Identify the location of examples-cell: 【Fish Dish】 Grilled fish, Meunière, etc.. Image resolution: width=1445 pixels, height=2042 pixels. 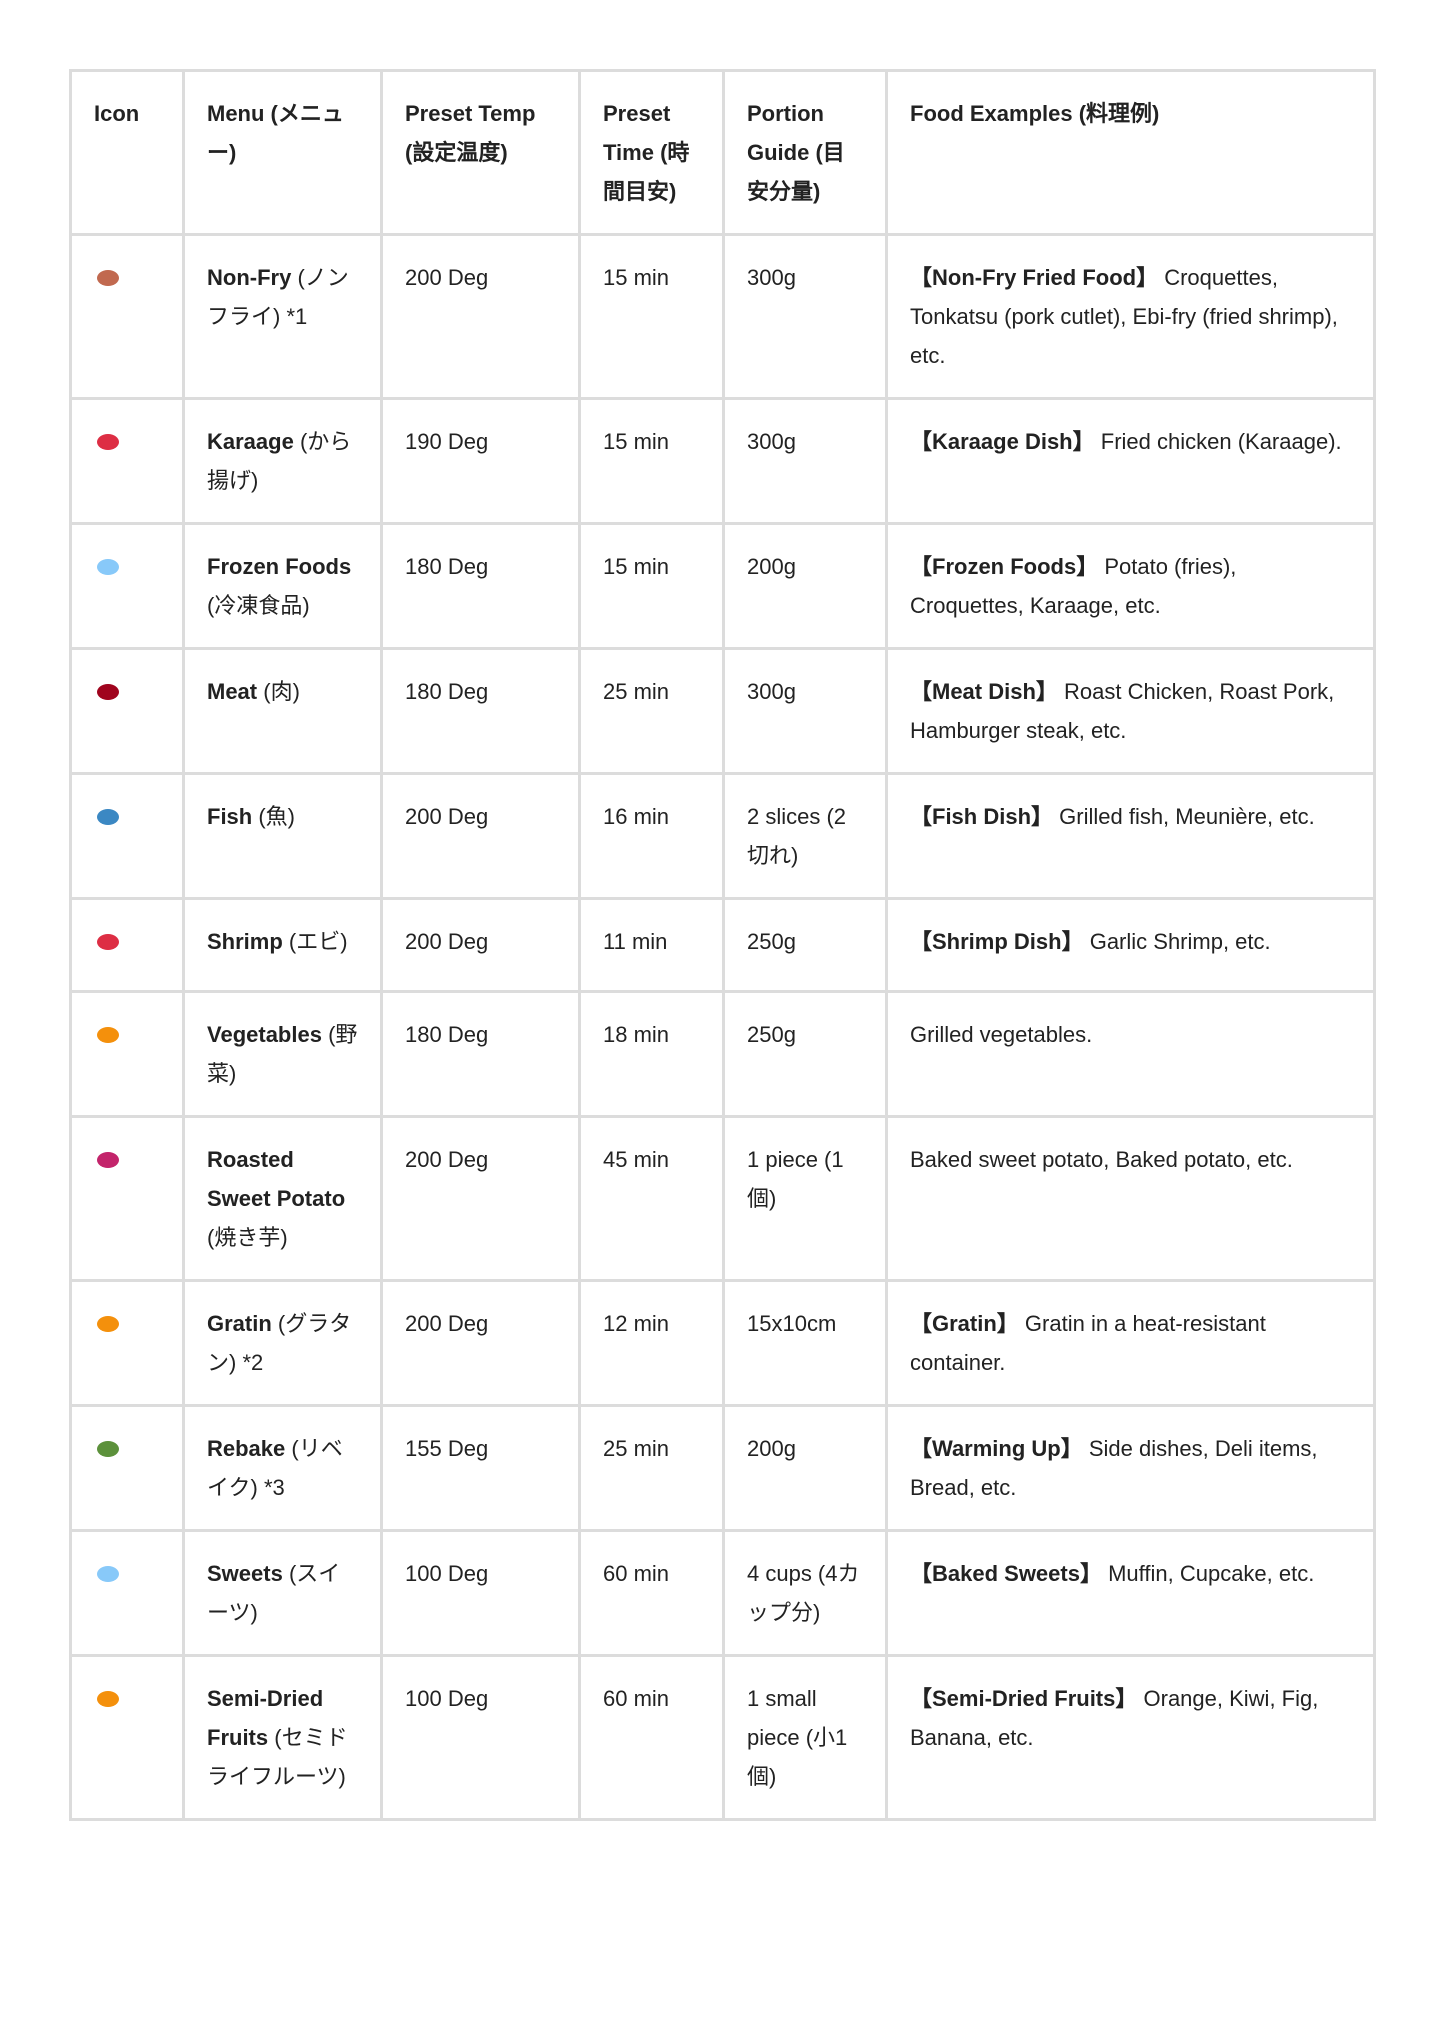
(1130, 836).